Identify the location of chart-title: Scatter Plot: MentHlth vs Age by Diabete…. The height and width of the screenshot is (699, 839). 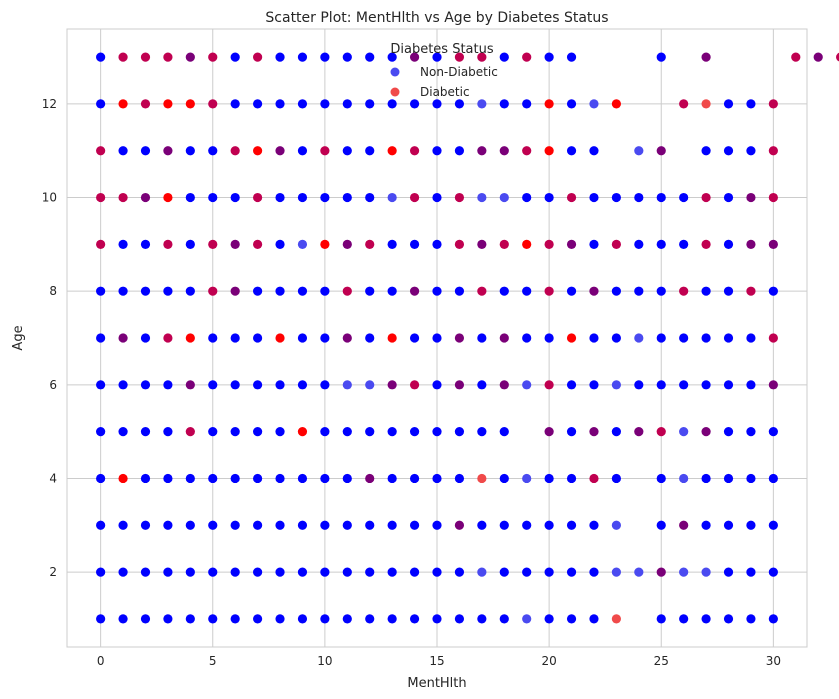
(436, 18).